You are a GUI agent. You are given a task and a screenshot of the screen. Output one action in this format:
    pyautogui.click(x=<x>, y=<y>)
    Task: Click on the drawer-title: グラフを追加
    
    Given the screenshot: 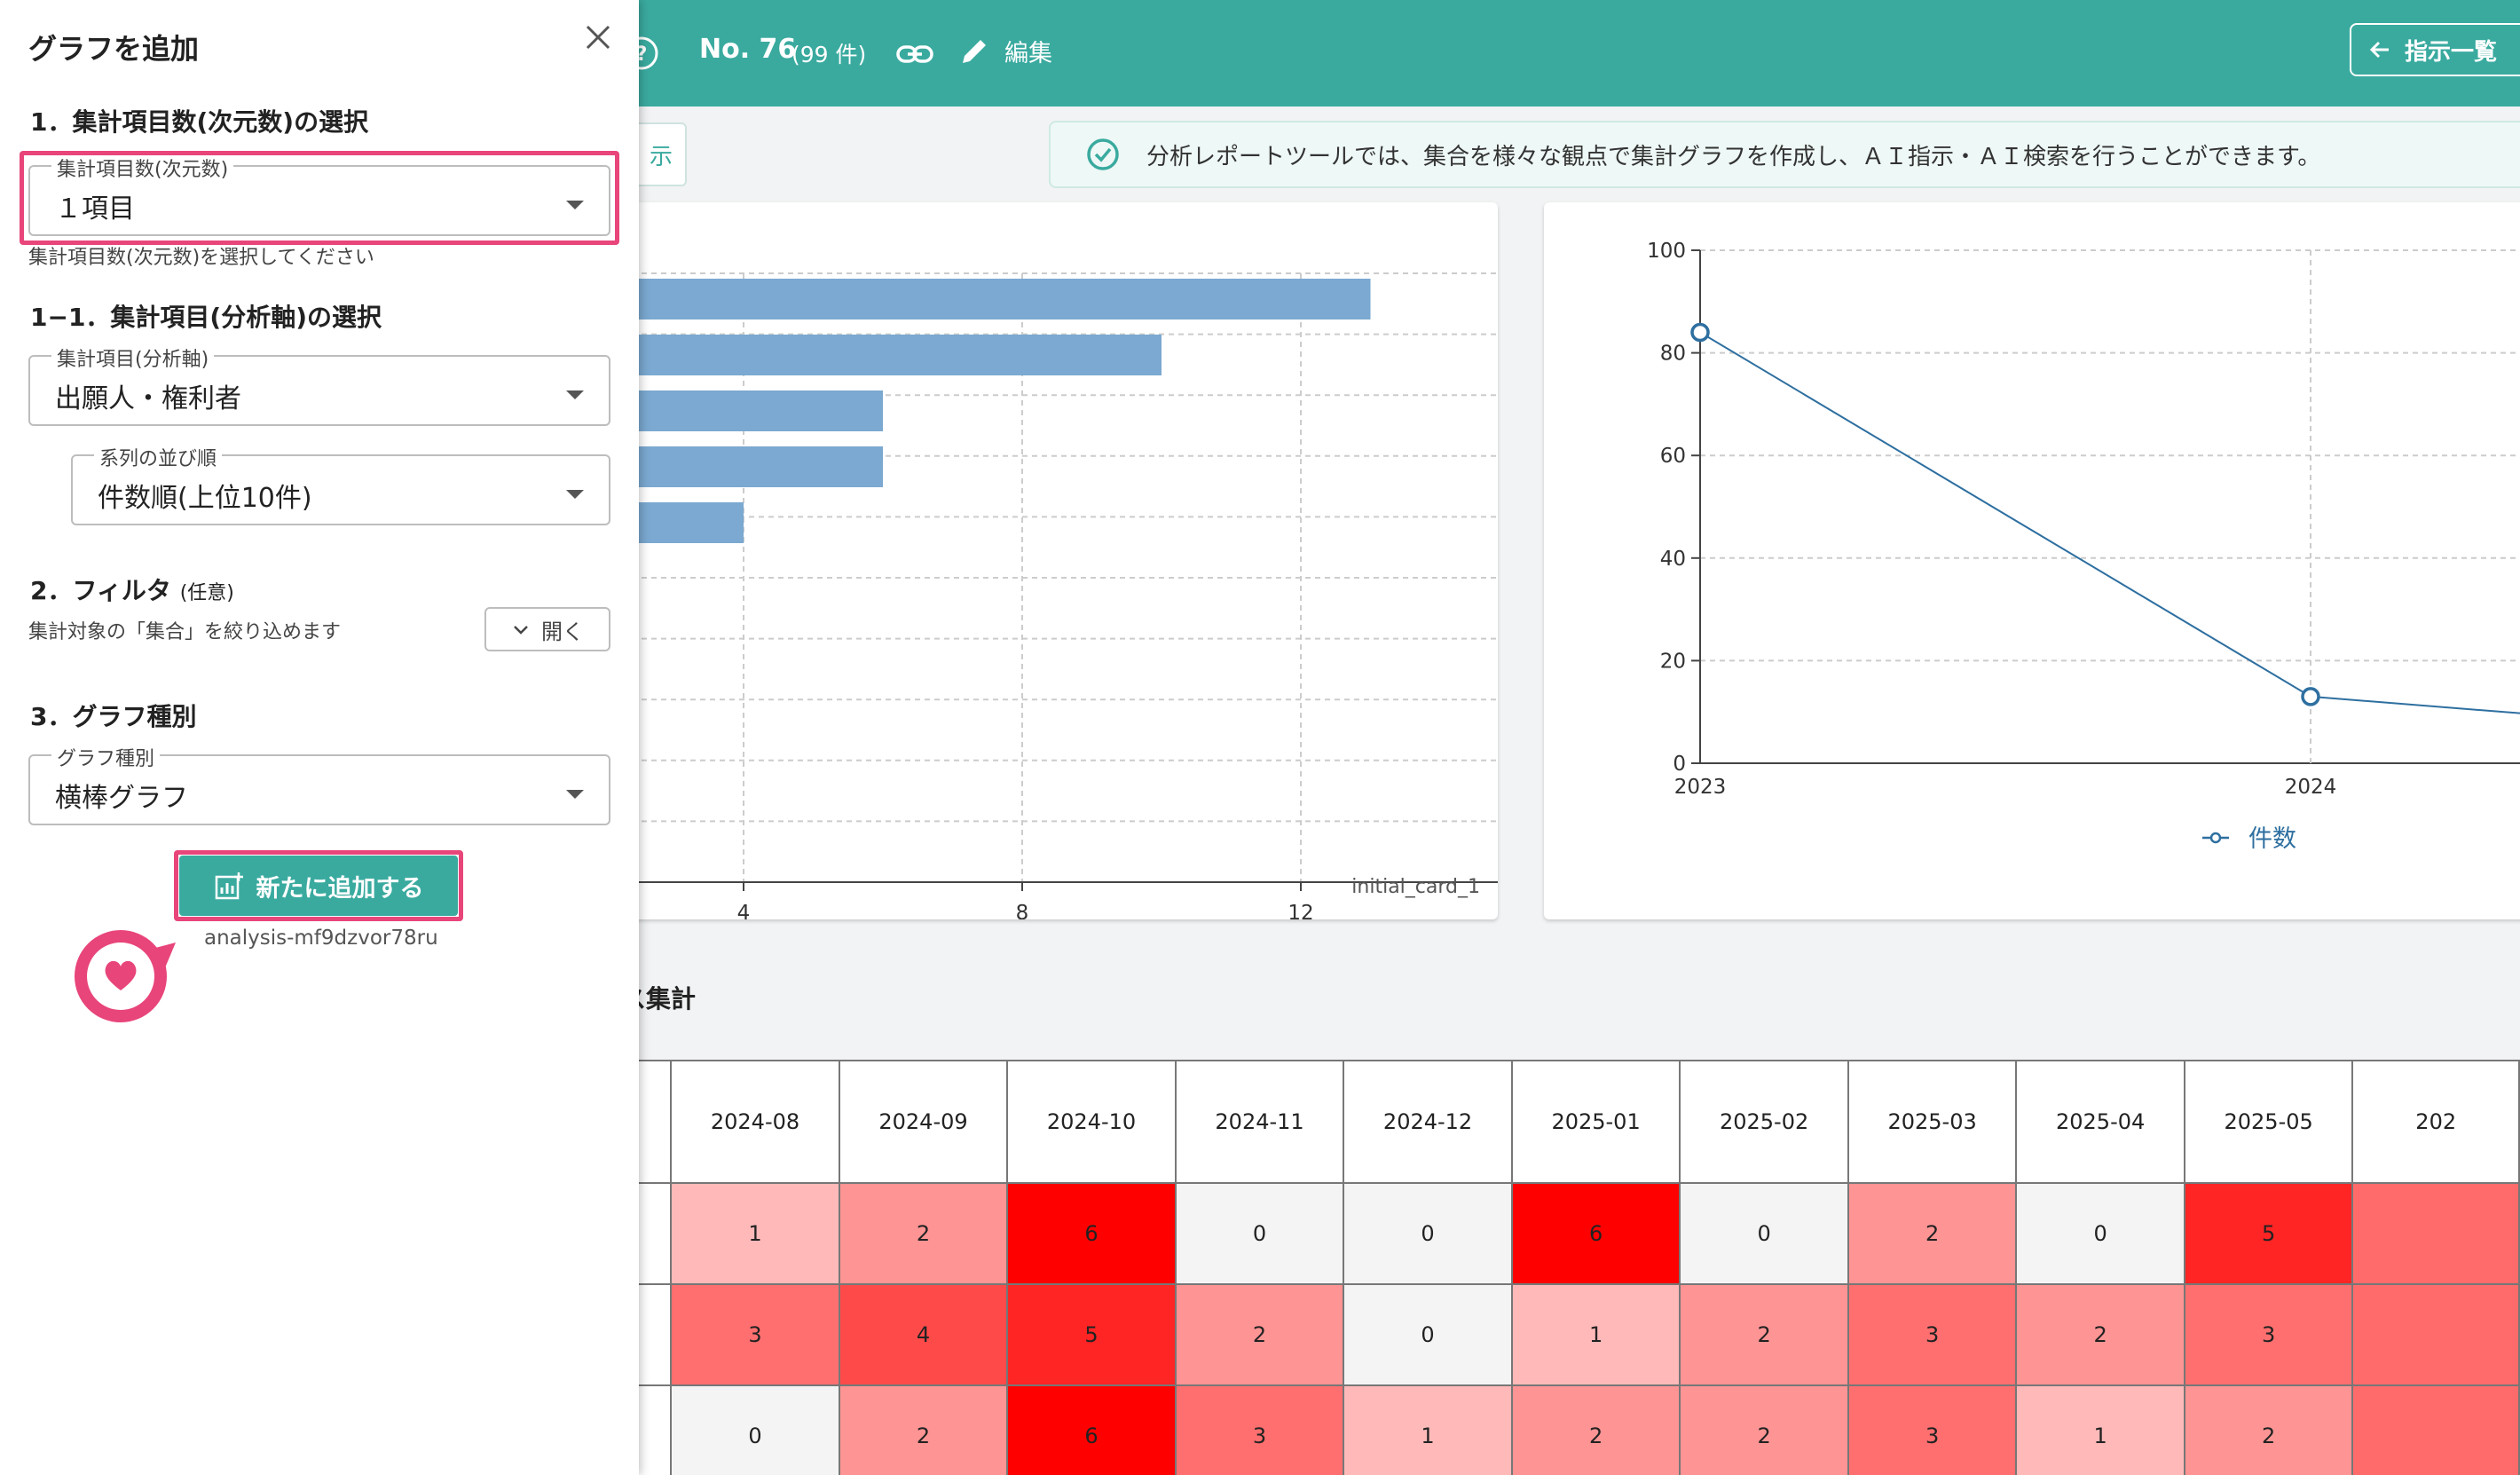 What is the action you would take?
    pyautogui.click(x=114, y=49)
    